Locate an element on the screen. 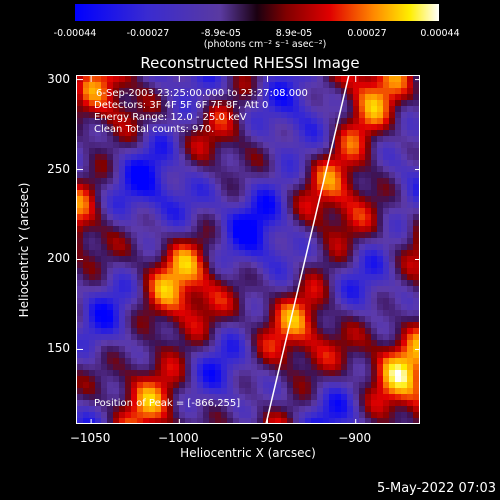 The image size is (500, 500). energy-range-text: Energy Range: 12.0 - 25.0 keV is located at coordinates (170, 117).